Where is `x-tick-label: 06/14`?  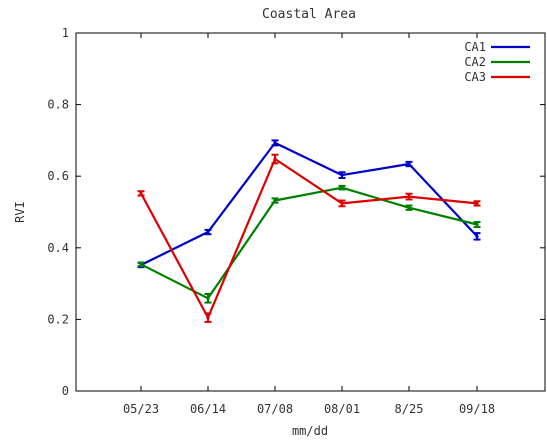
x-tick-label: 06/14 is located at coordinates (208, 409).